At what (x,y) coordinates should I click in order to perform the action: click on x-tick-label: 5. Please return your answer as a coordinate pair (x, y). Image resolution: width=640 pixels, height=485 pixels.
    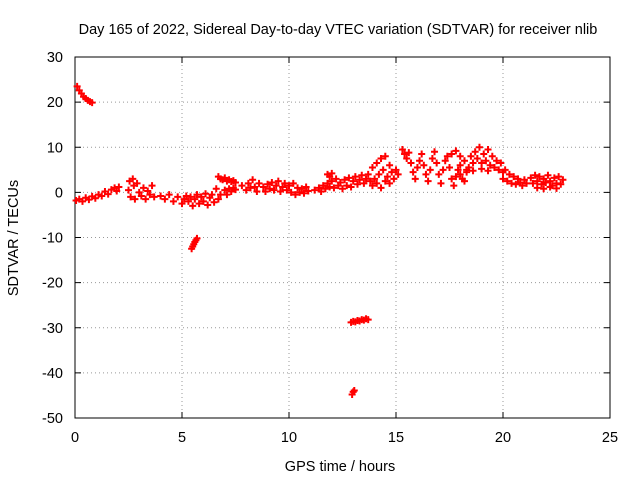
    Looking at the image, I should click on (182, 438).